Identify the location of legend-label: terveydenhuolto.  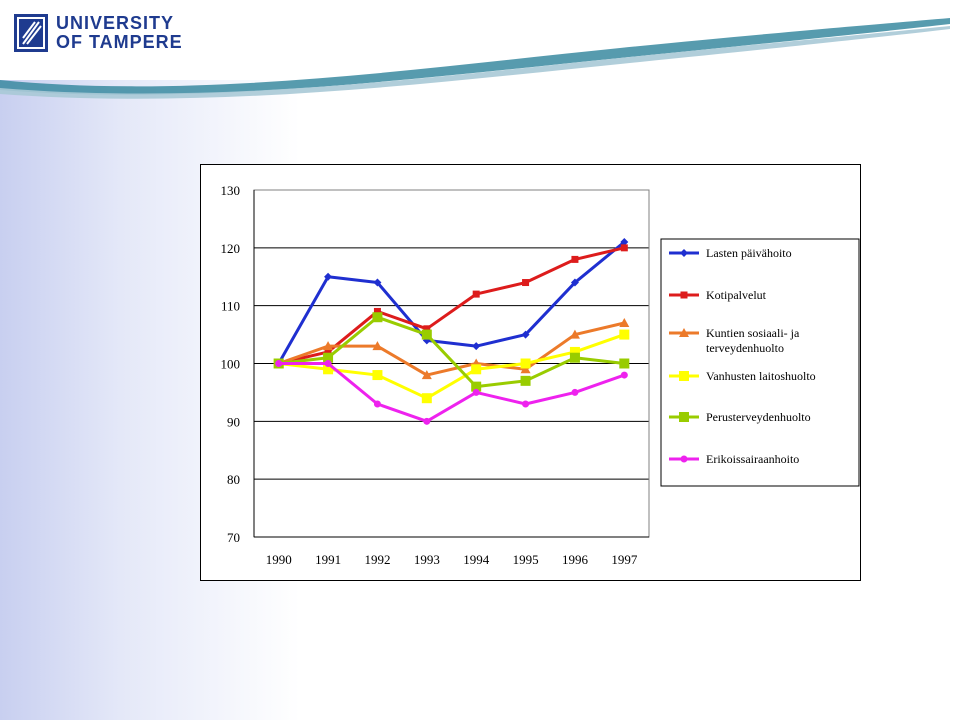
(745, 348).